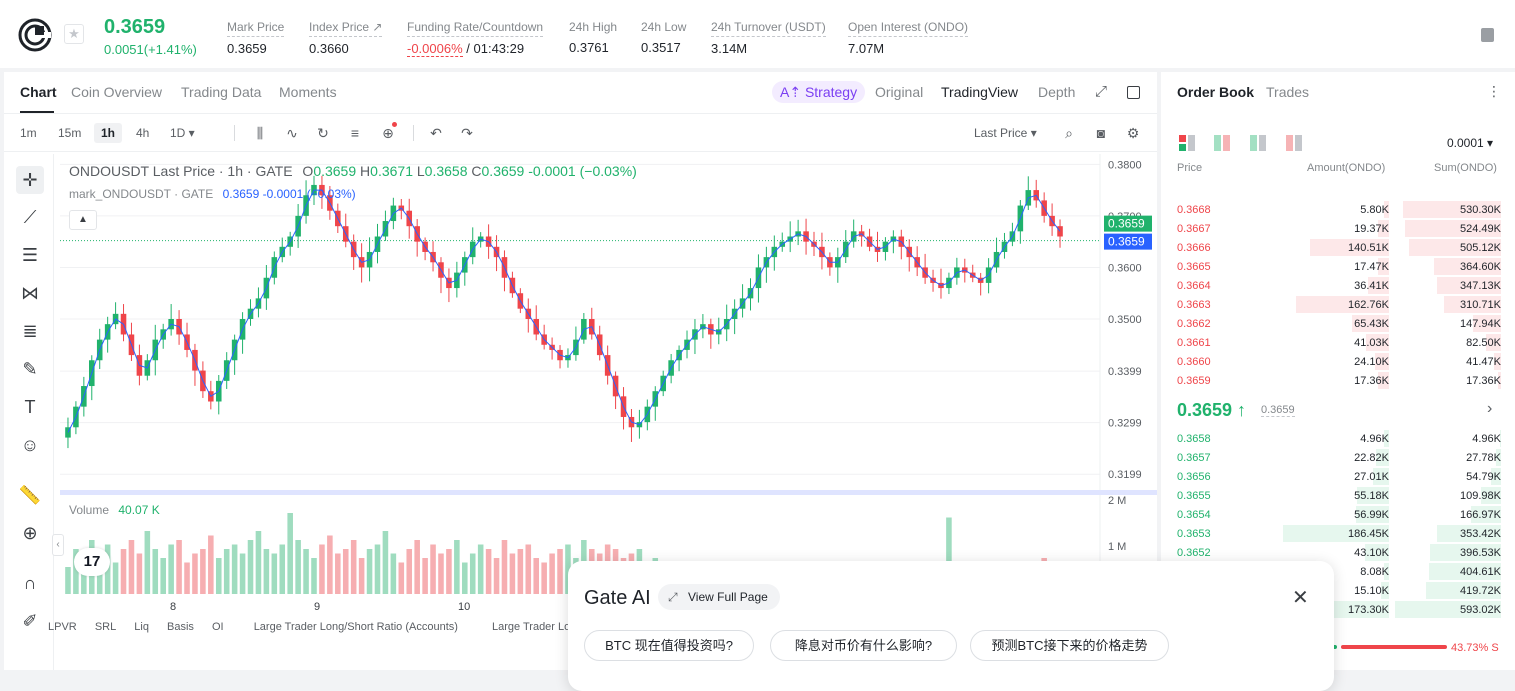 This screenshot has height=691, width=1515. Describe the element at coordinates (117, 92) in the screenshot. I see `tab-coin-overview: Coin Overview` at that location.